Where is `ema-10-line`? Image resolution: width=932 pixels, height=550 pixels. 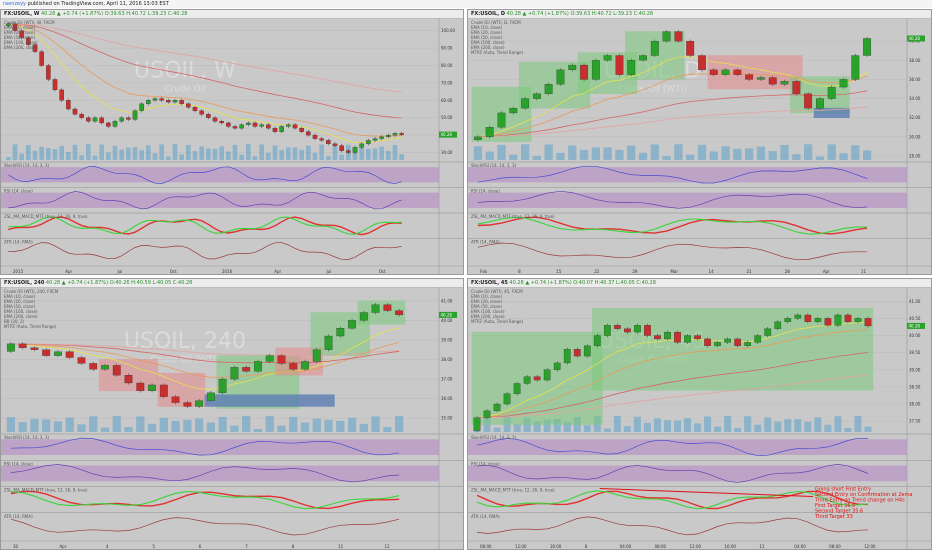
ema-10-line is located at coordinates (672, 370).